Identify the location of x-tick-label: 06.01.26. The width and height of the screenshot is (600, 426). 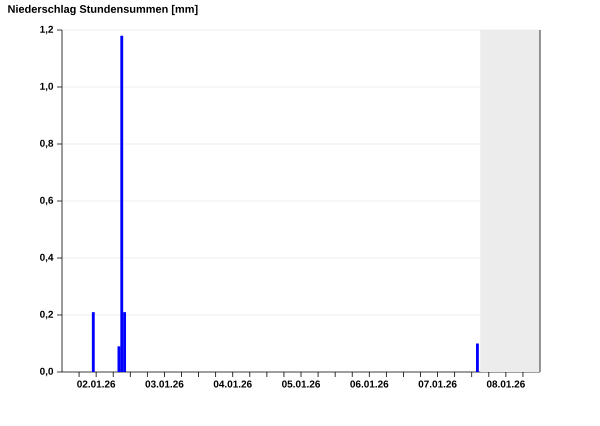
(369, 384).